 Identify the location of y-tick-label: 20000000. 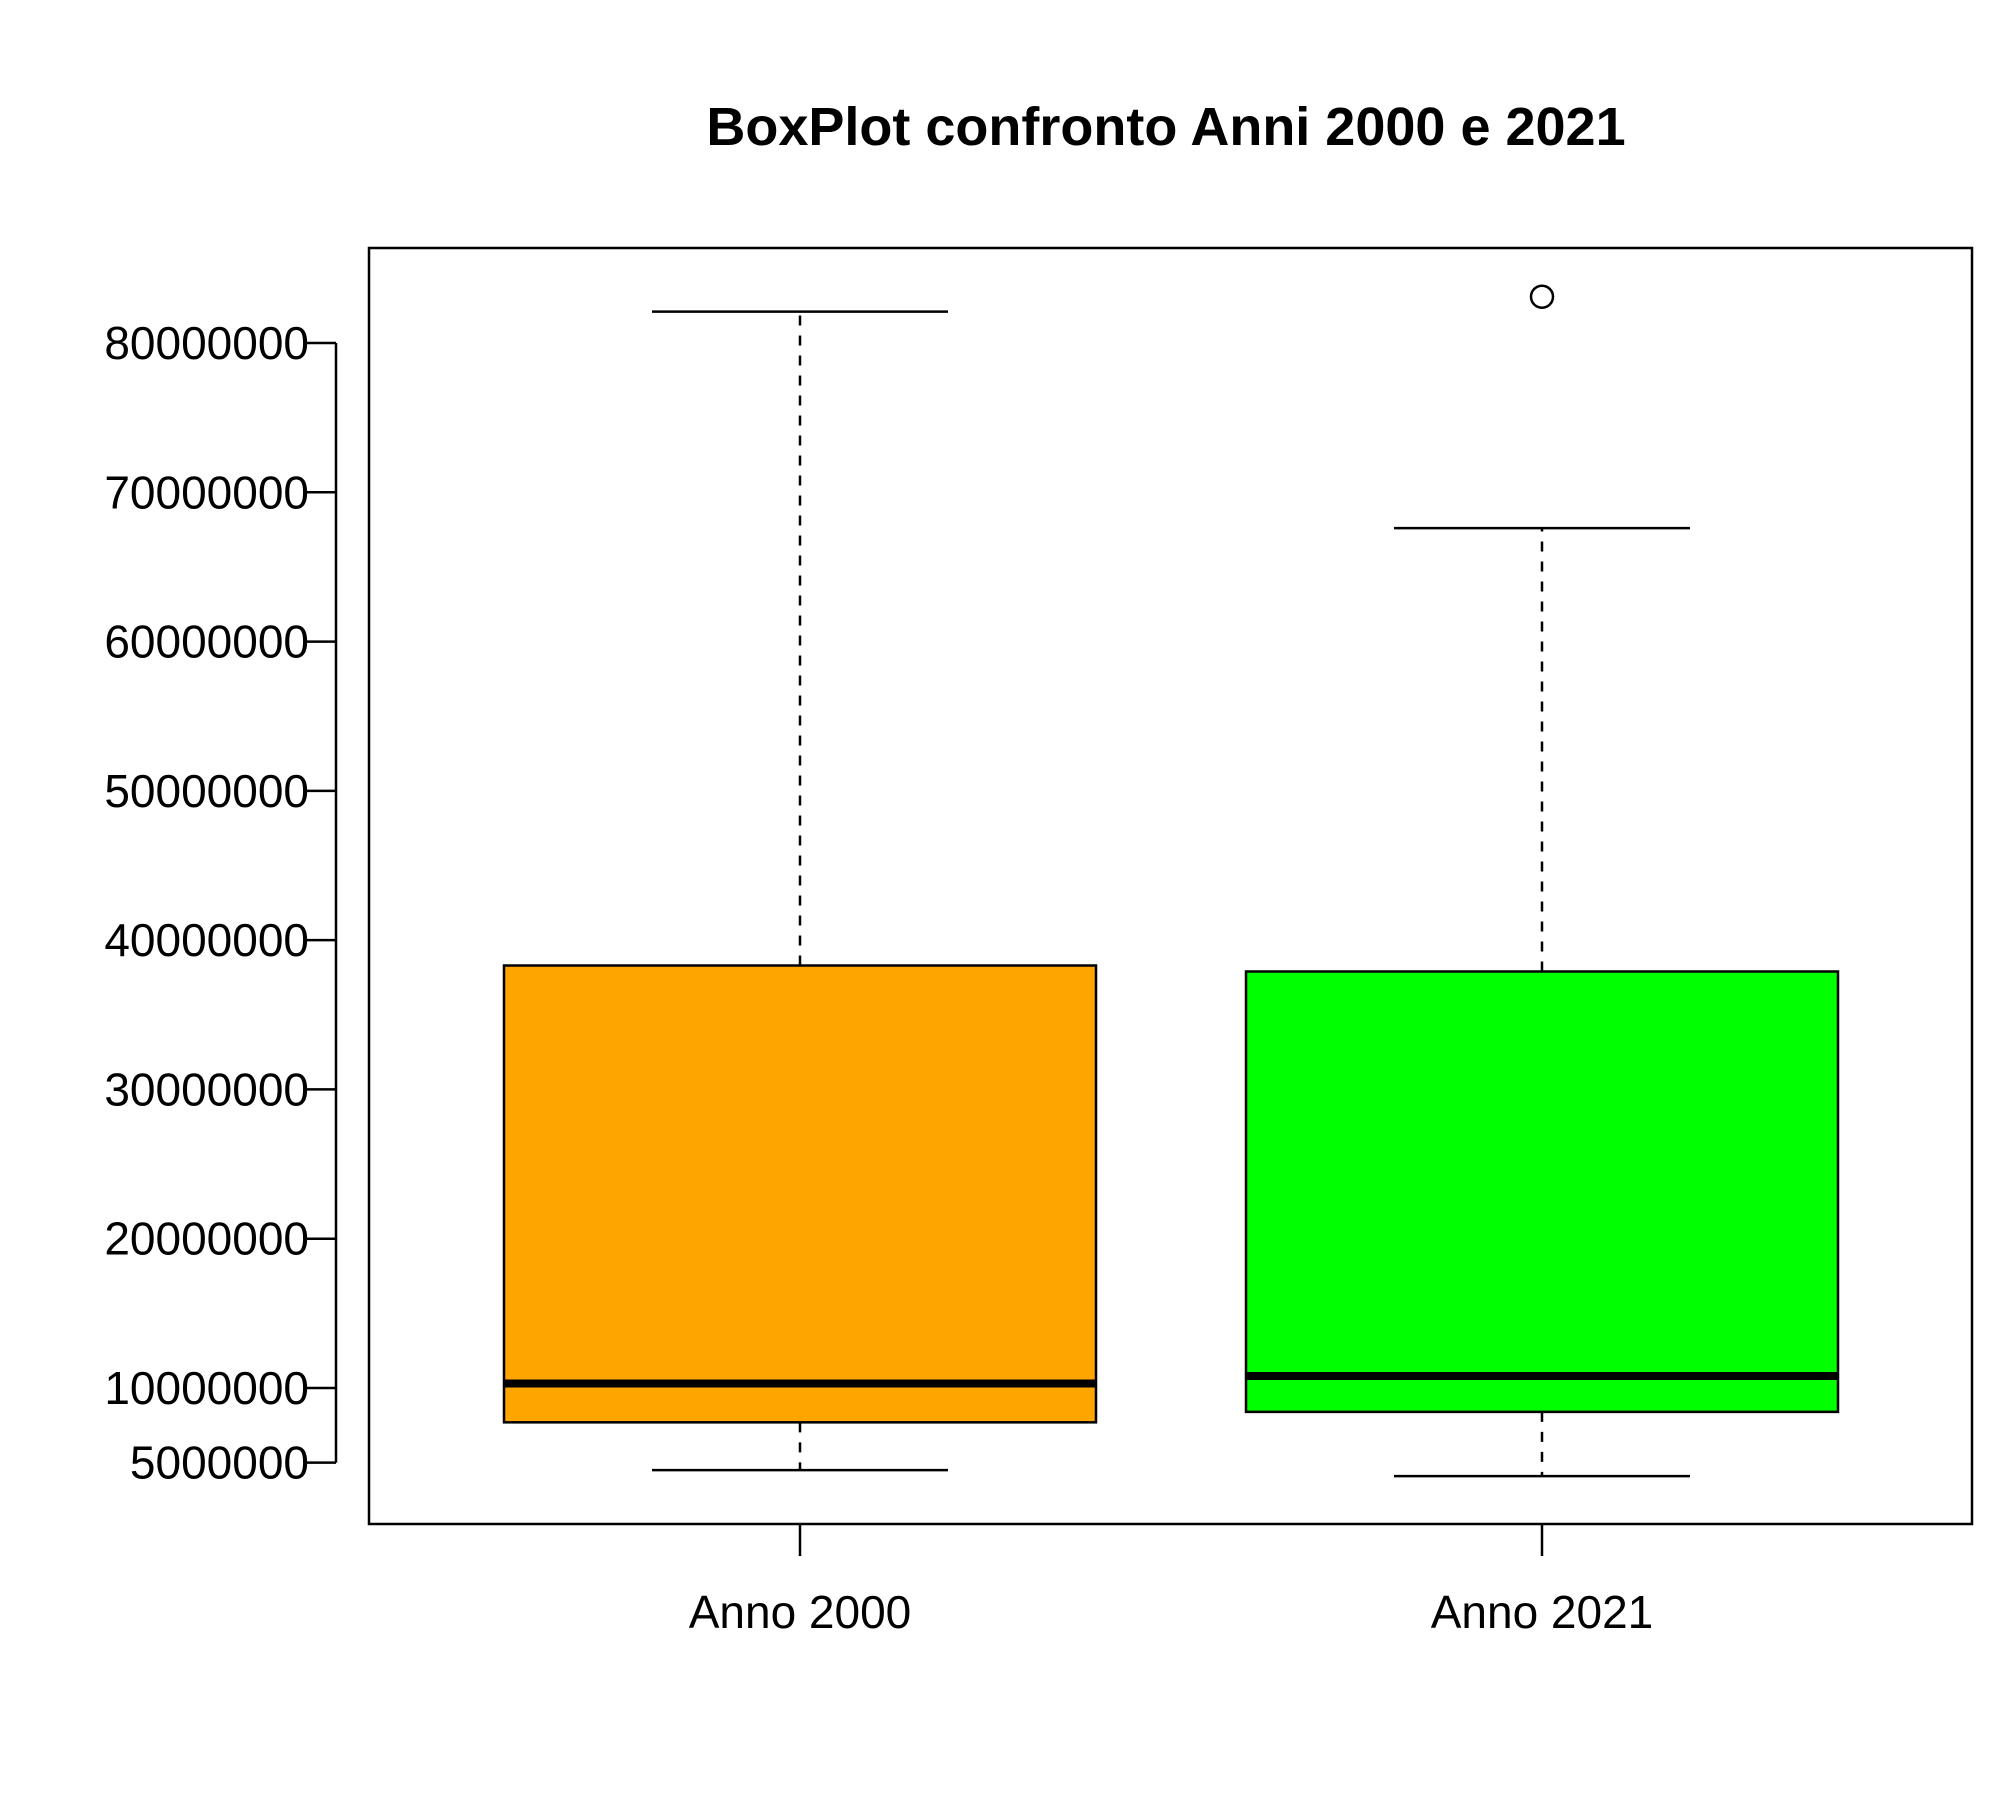
(206, 1239).